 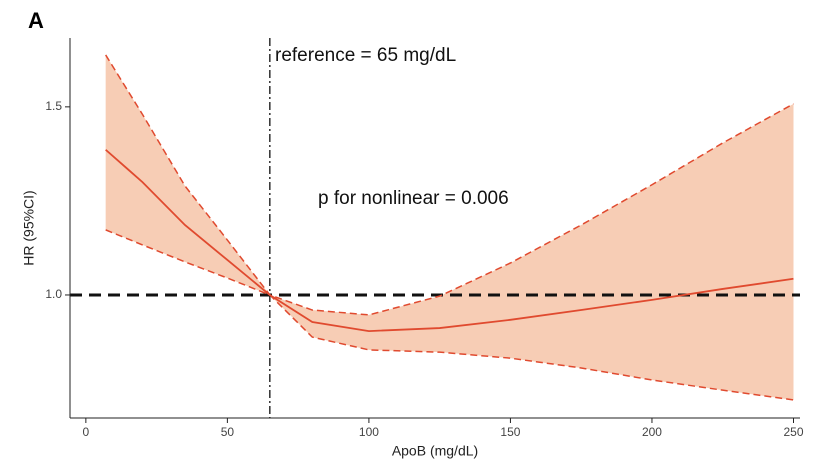 What do you see at coordinates (413, 198) in the screenshot?
I see `annotation: p for nonlinear = 0.006` at bounding box center [413, 198].